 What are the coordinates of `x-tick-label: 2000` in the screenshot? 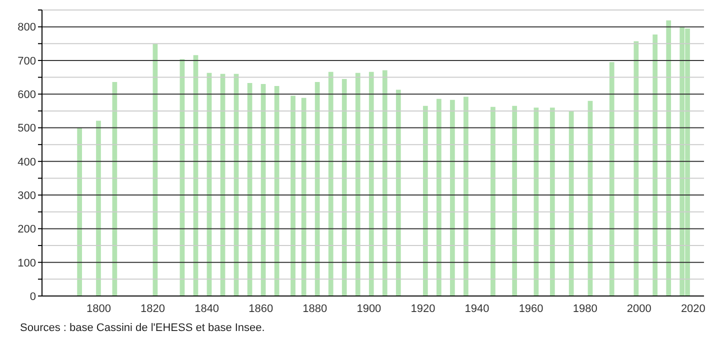 It's located at (639, 308).